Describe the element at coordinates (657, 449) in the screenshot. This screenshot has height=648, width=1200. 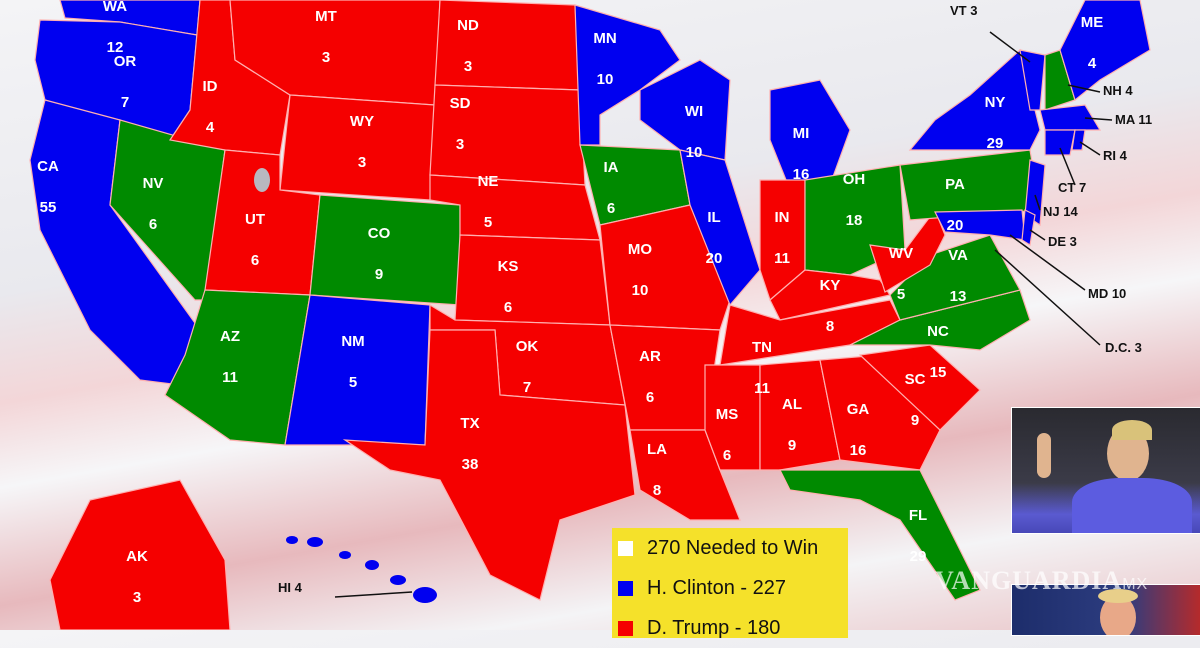
I see `state-label-la: LA` at that location.